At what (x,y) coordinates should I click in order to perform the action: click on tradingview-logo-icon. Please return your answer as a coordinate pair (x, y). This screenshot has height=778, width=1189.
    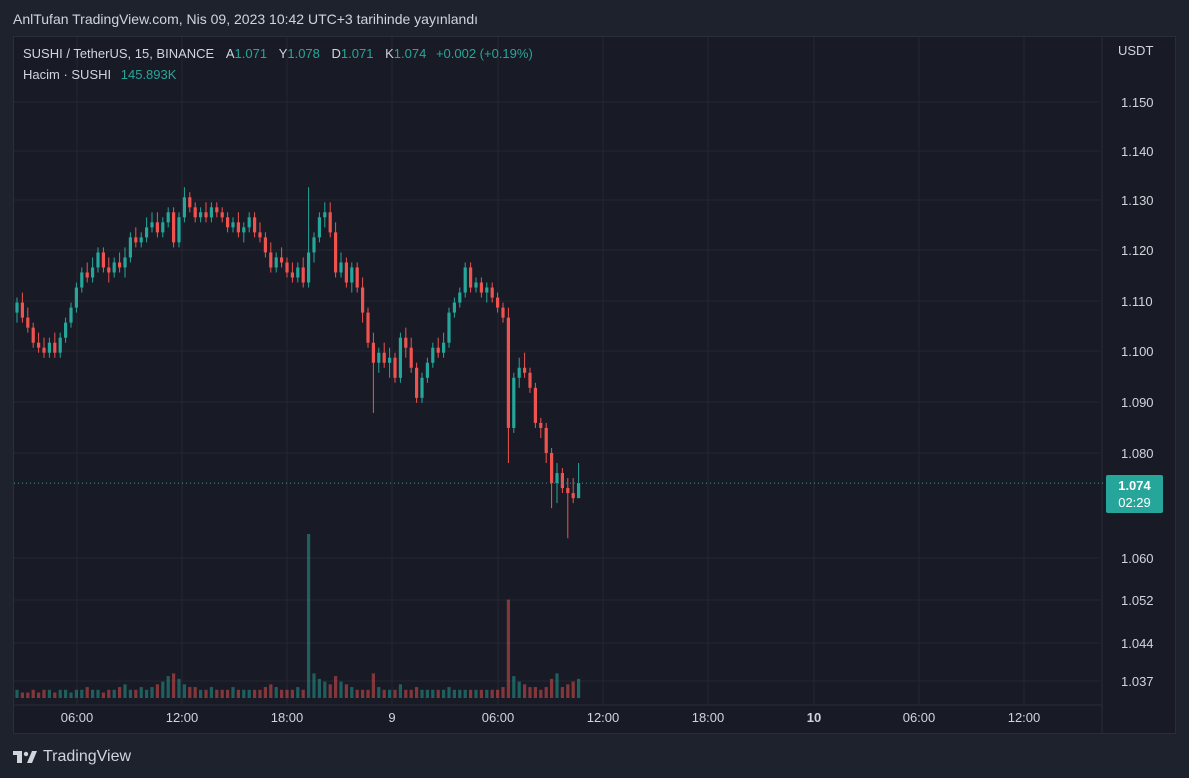
    Looking at the image, I should click on (25, 757).